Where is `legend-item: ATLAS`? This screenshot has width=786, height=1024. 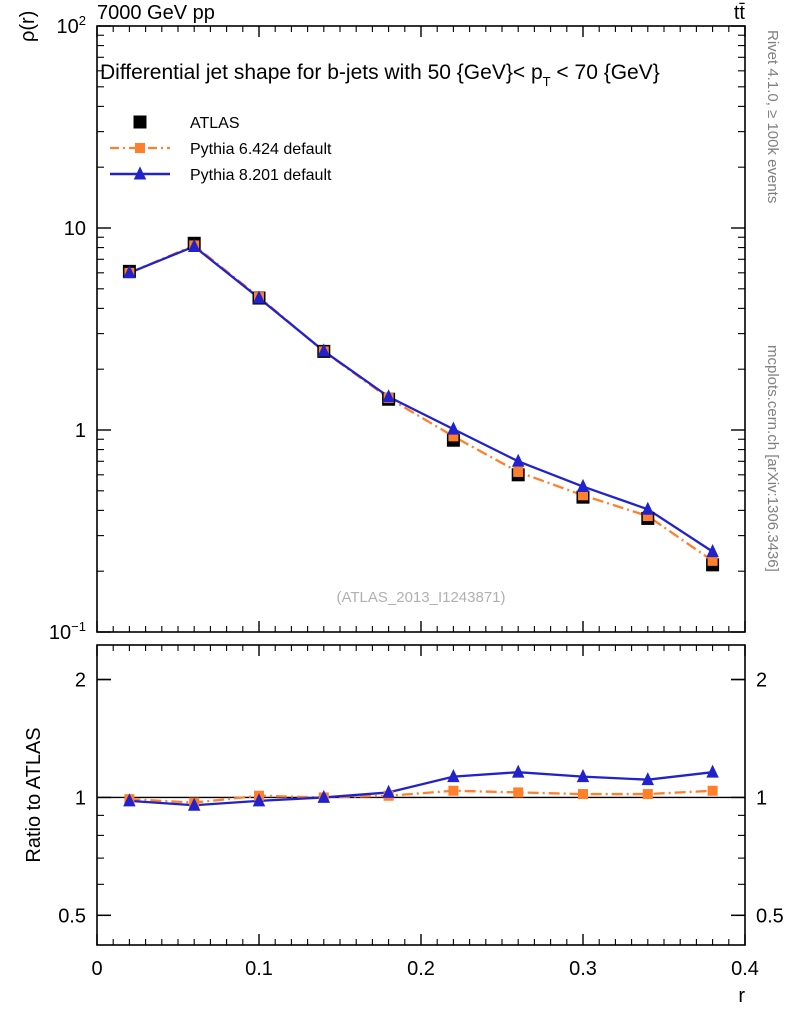 legend-item: ATLAS is located at coordinates (186, 123).